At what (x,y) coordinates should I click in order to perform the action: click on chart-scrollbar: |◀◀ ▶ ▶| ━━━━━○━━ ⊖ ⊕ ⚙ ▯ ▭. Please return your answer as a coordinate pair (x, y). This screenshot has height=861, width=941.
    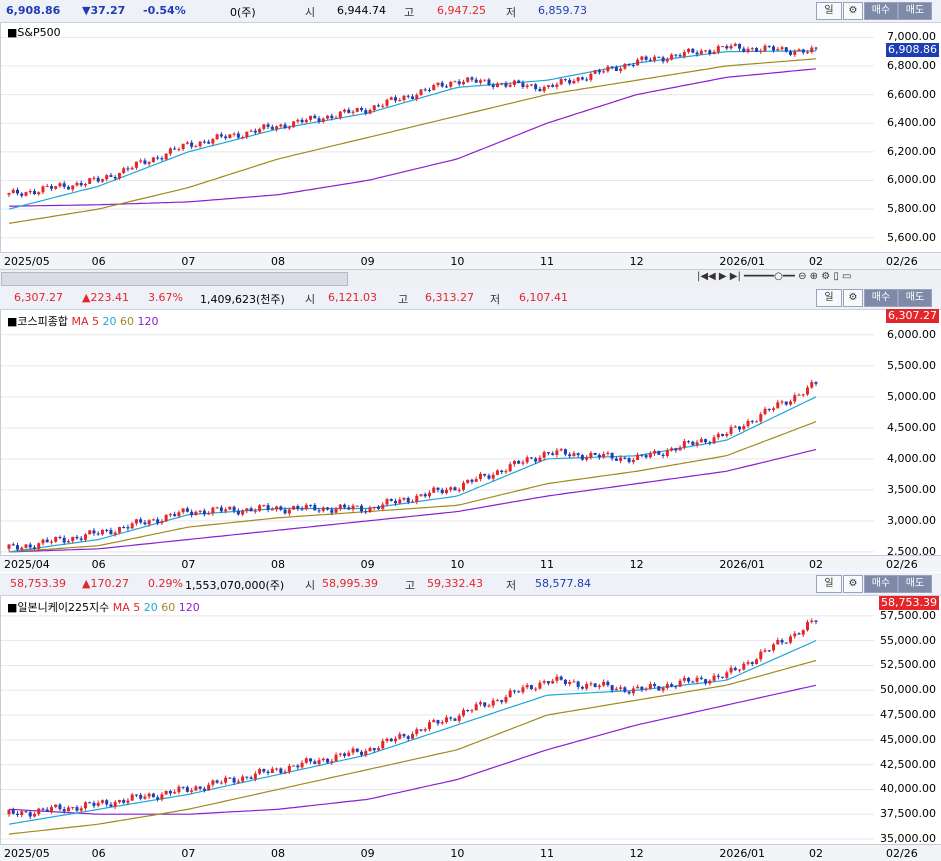
    Looking at the image, I should click on (470, 278).